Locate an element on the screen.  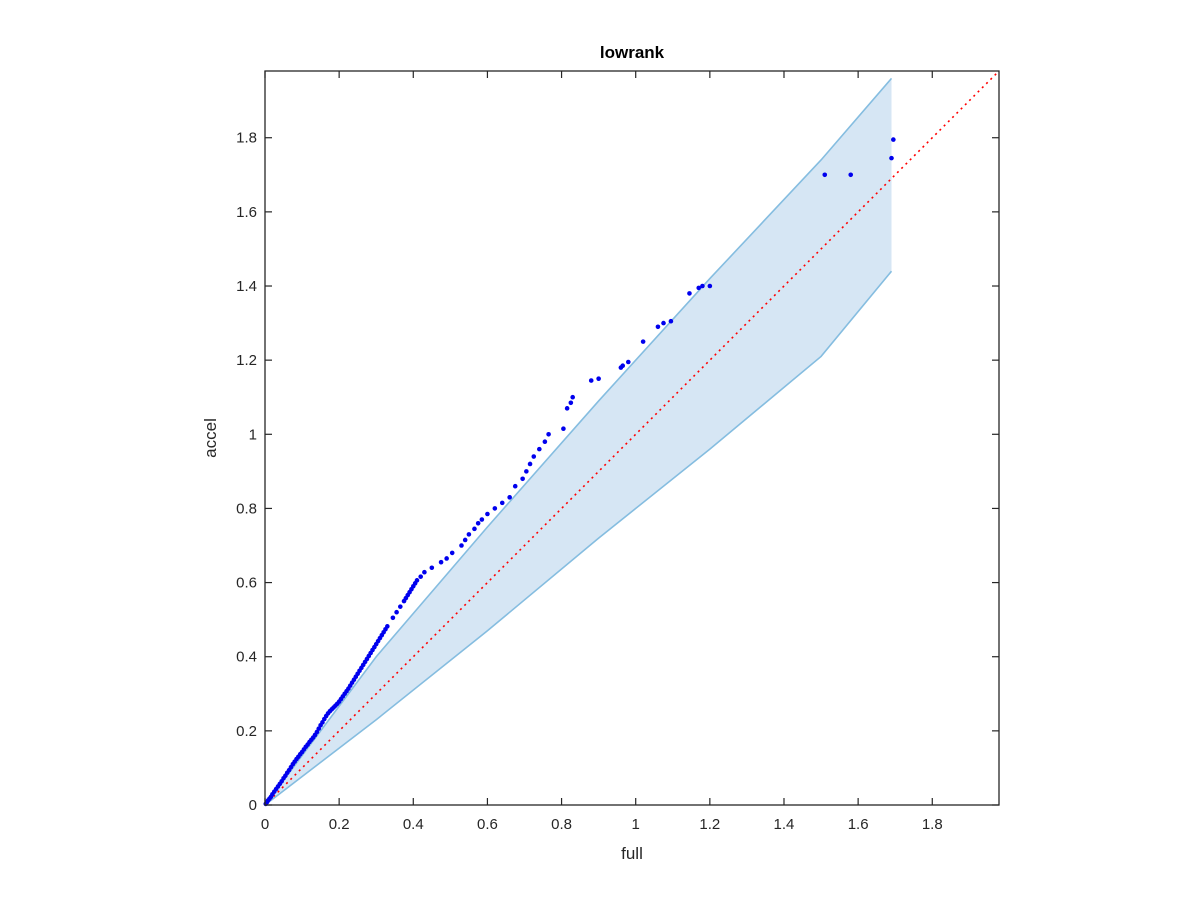
y-tick-label: 0.6 is located at coordinates (246, 583).